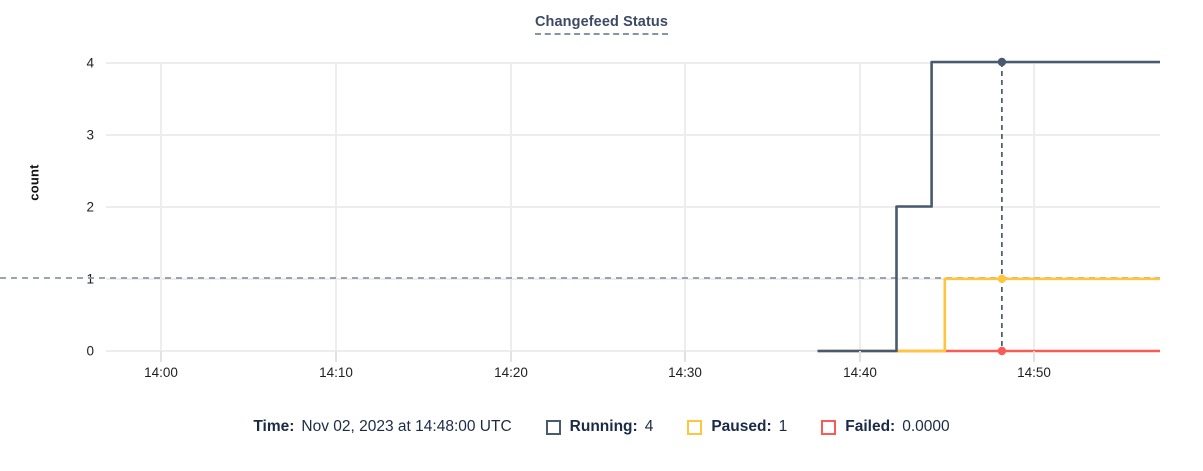 Image resolution: width=1203 pixels, height=471 pixels. What do you see at coordinates (649, 426) in the screenshot?
I see `legend-running-value: 4` at bounding box center [649, 426].